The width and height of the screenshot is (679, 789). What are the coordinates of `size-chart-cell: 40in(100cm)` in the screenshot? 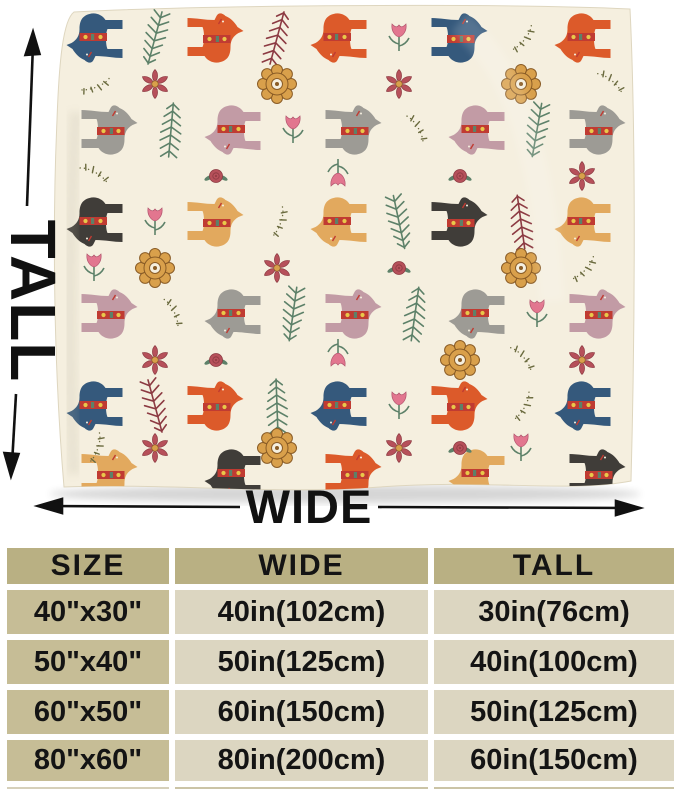 It's located at (554, 662).